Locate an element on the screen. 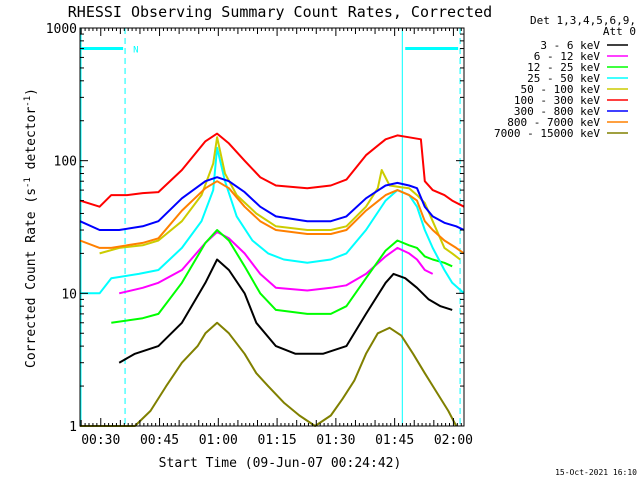 This screenshot has width=640, height=480. legend-header: Det 1,3,4,5,6,9, is located at coordinates (583, 20).